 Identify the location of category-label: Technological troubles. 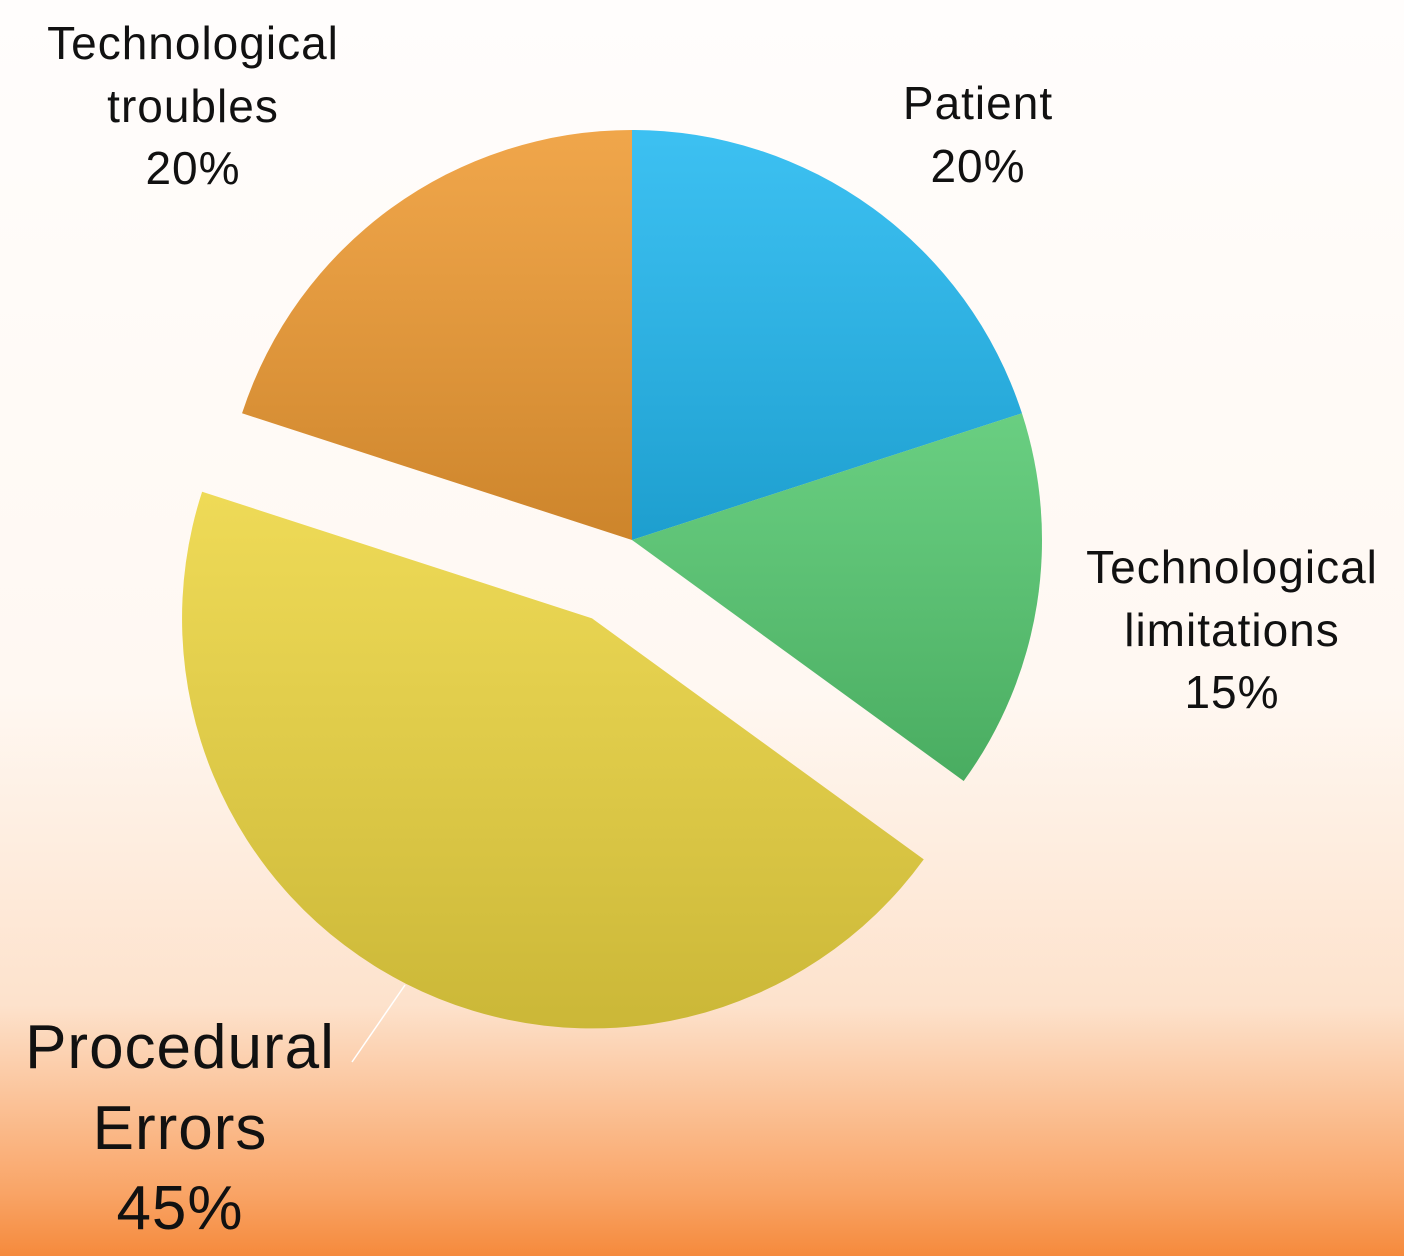
(193, 74).